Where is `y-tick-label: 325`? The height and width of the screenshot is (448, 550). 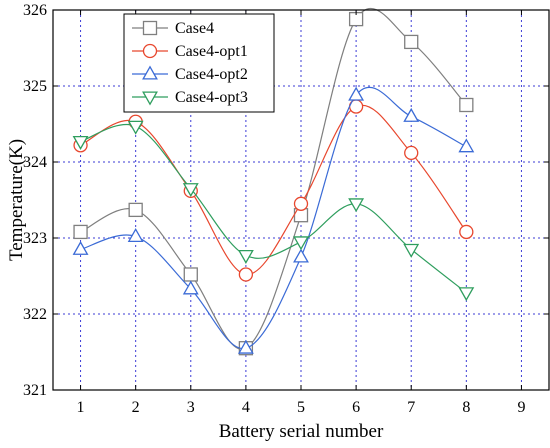 y-tick-label: 325 is located at coordinates (35, 86).